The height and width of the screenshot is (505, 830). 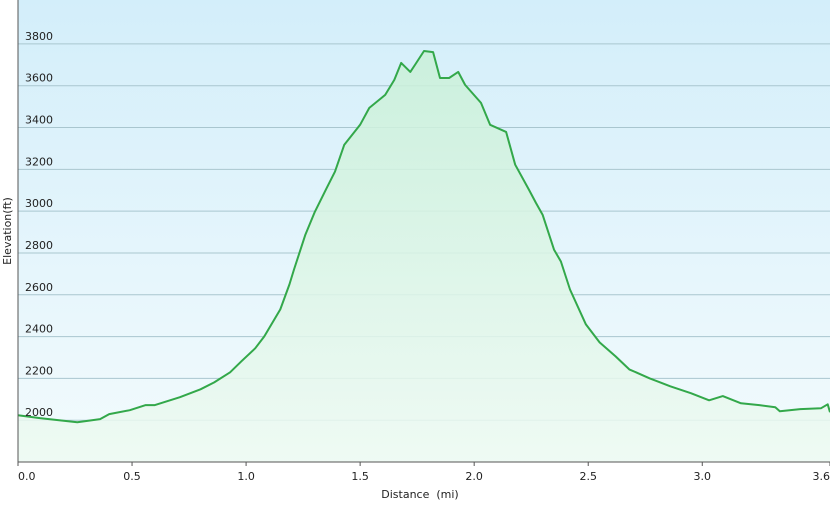 What do you see at coordinates (821, 476) in the screenshot?
I see `x-tick-label: 3.6` at bounding box center [821, 476].